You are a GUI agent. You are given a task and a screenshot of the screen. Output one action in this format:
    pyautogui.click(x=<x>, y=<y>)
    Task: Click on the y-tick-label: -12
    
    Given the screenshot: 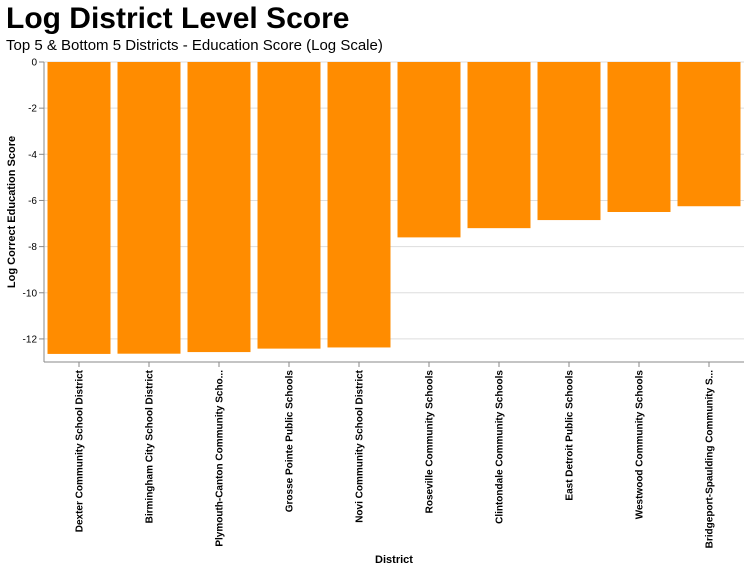 What is the action you would take?
    pyautogui.click(x=30, y=339)
    